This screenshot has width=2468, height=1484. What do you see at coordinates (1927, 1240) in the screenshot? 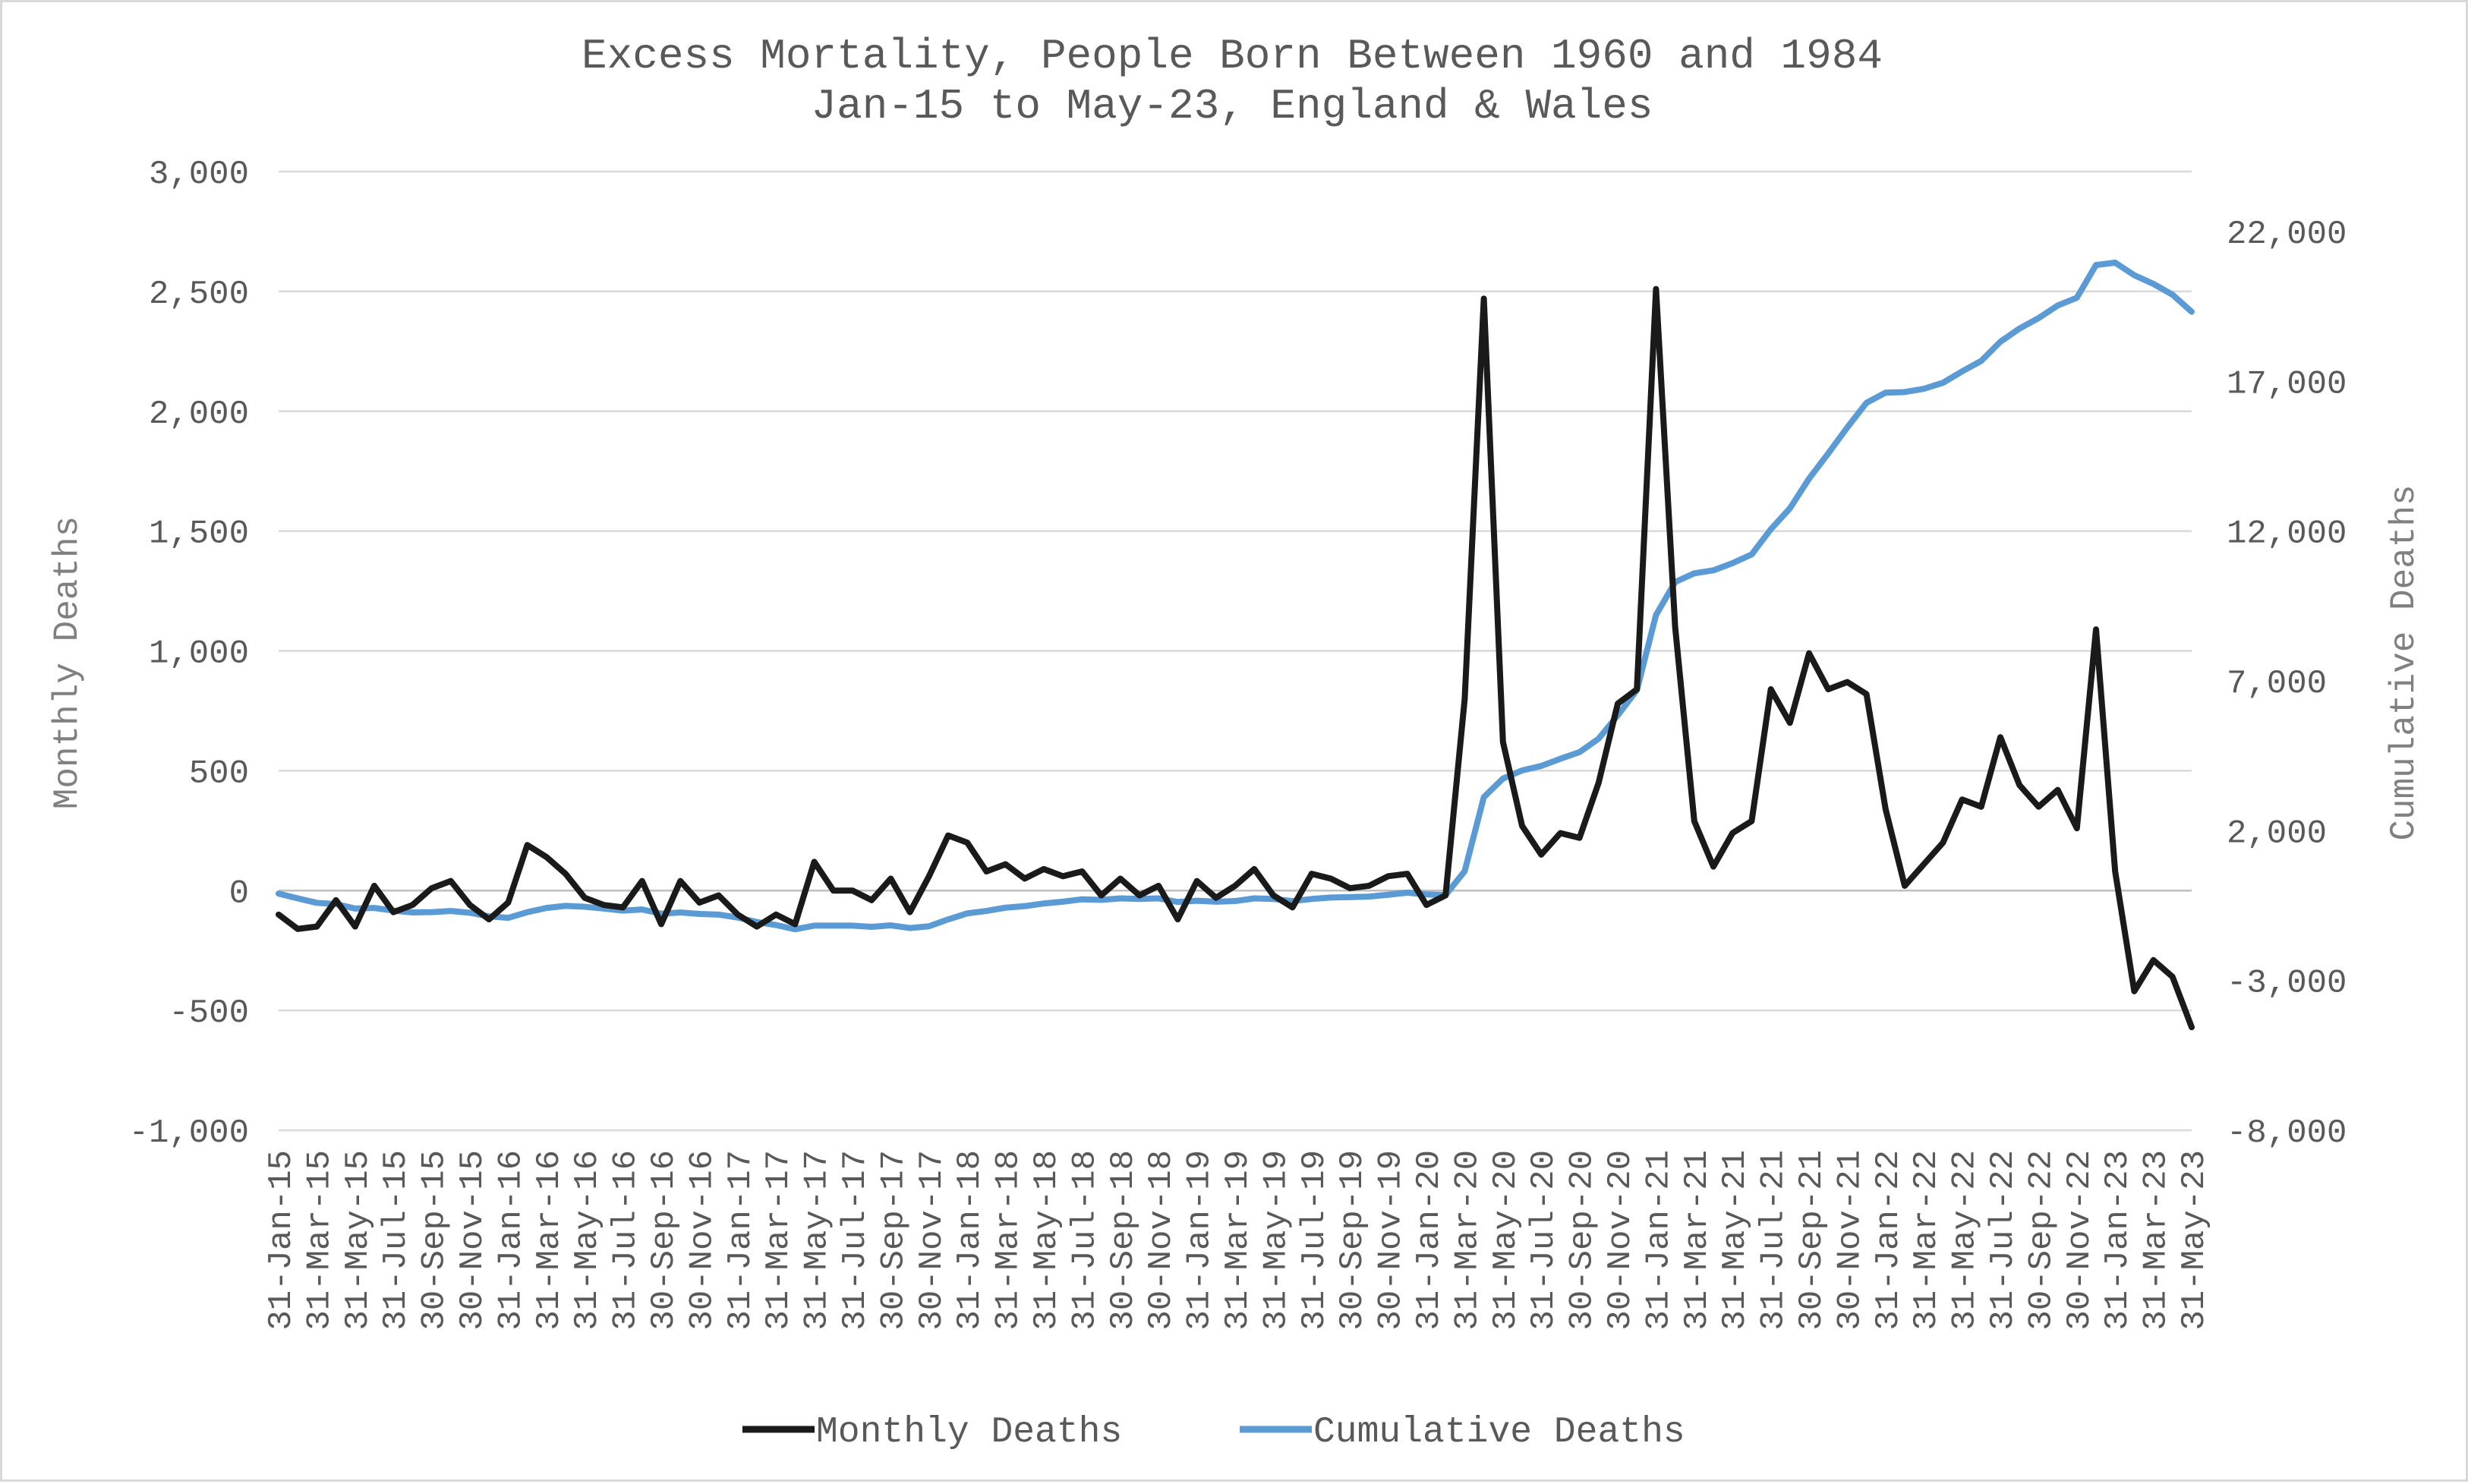
I see `x-tick-label: 31-Mar-22` at bounding box center [1927, 1240].